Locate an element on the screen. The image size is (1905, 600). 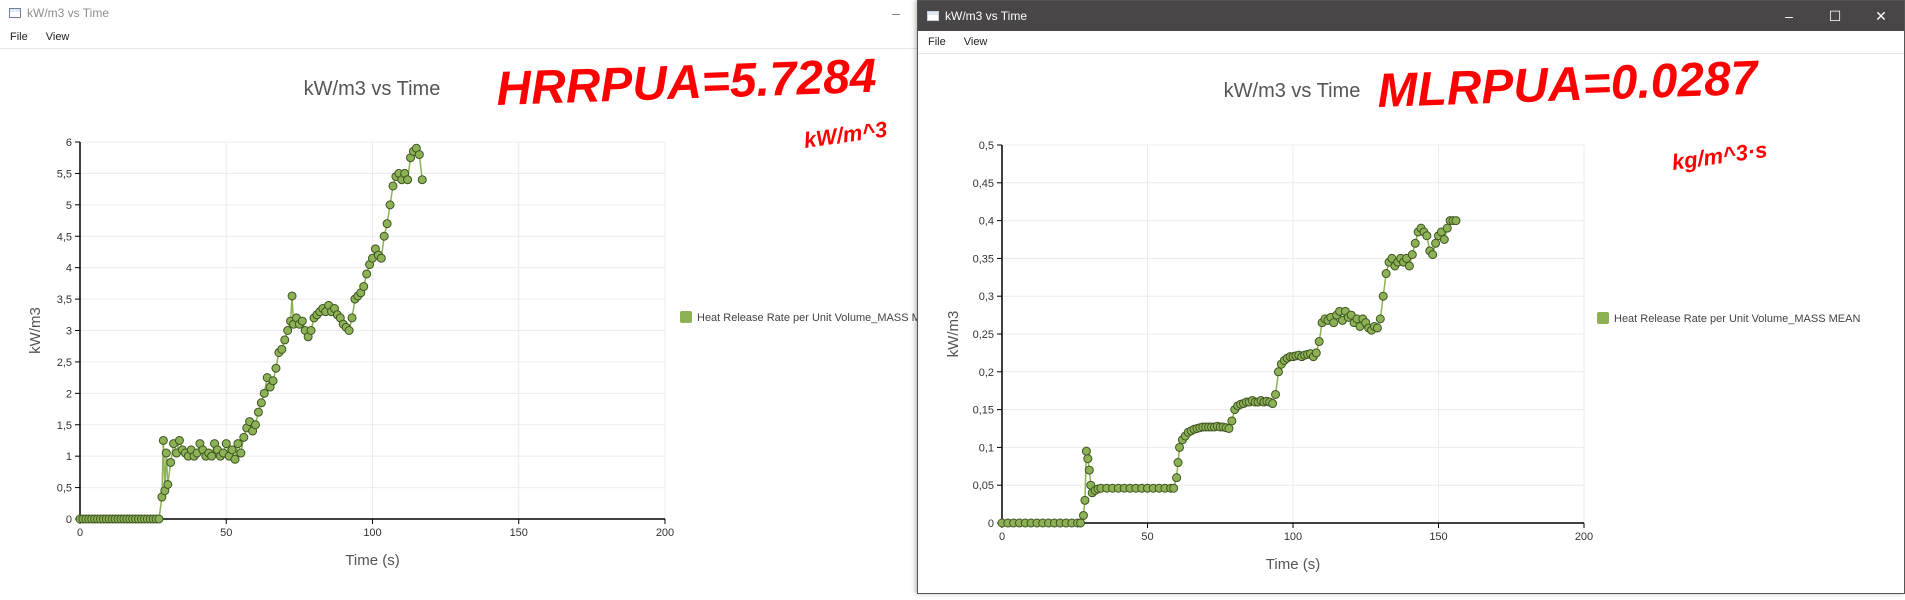
y-tick-label: 0,15 is located at coordinates (983, 411).